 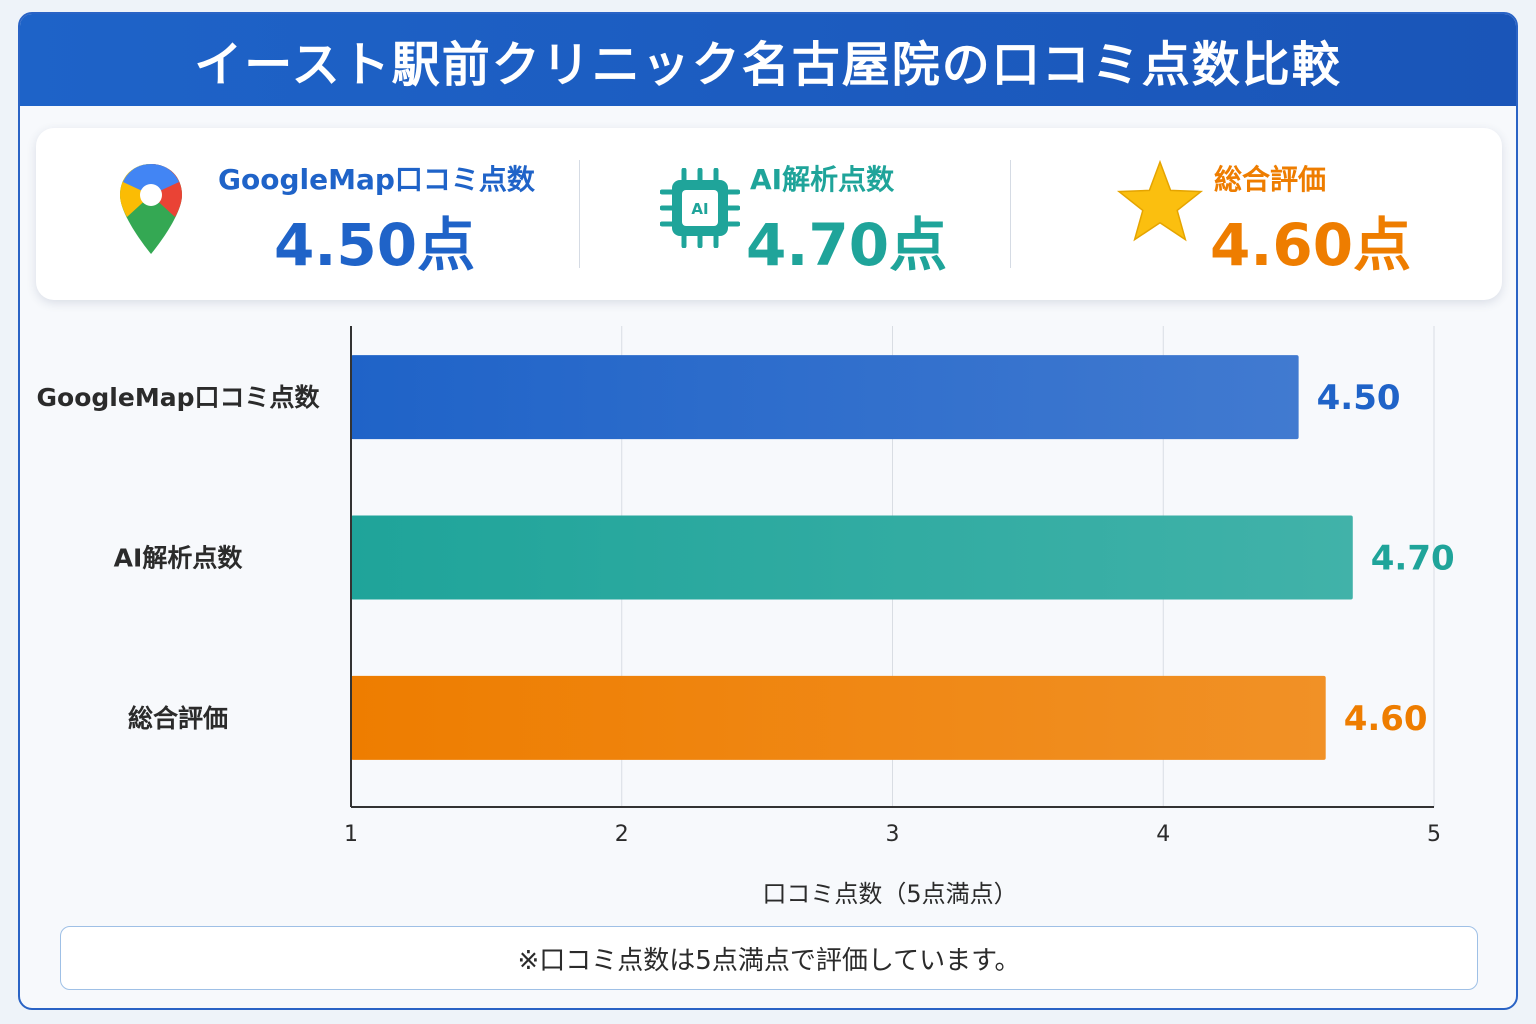 I want to click on summary-google: GoogleMap口コミ点数 4.50点, so click(x=316, y=214).